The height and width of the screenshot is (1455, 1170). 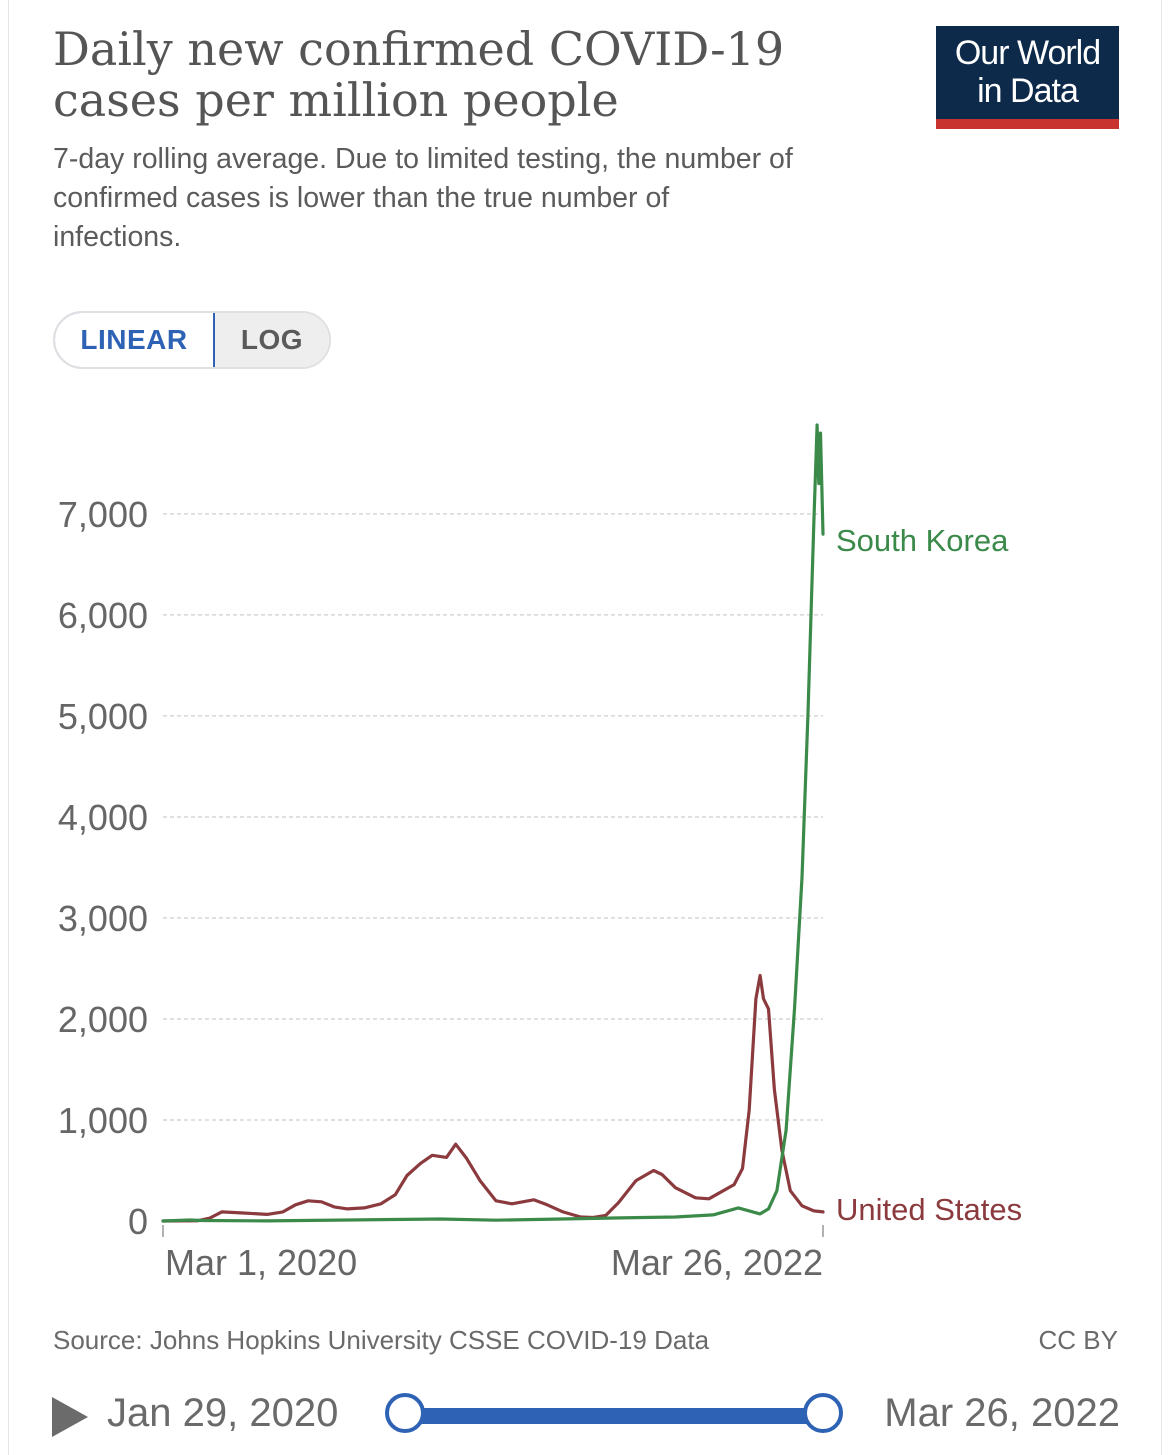 What do you see at coordinates (70, 1417) in the screenshot?
I see `play-icon` at bounding box center [70, 1417].